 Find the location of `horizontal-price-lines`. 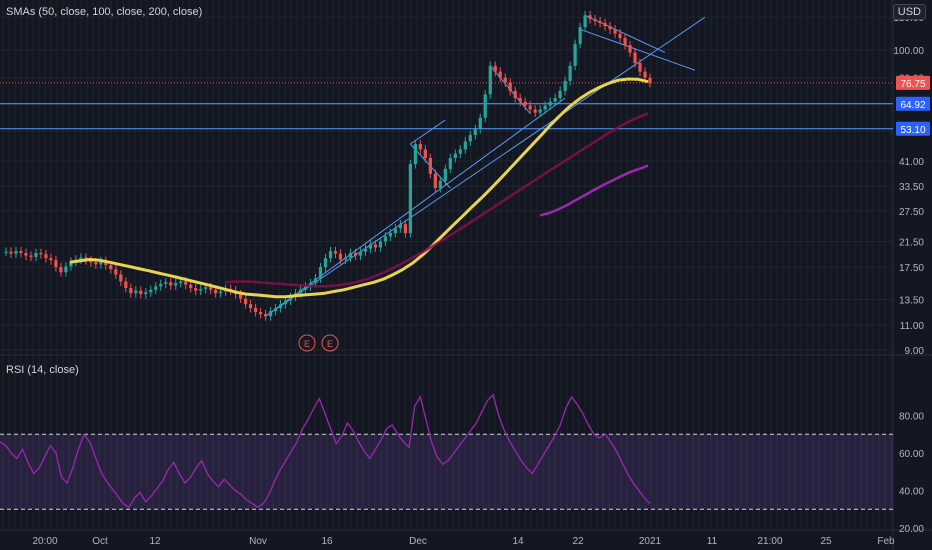

horizontal-price-lines is located at coordinates (446, 106).